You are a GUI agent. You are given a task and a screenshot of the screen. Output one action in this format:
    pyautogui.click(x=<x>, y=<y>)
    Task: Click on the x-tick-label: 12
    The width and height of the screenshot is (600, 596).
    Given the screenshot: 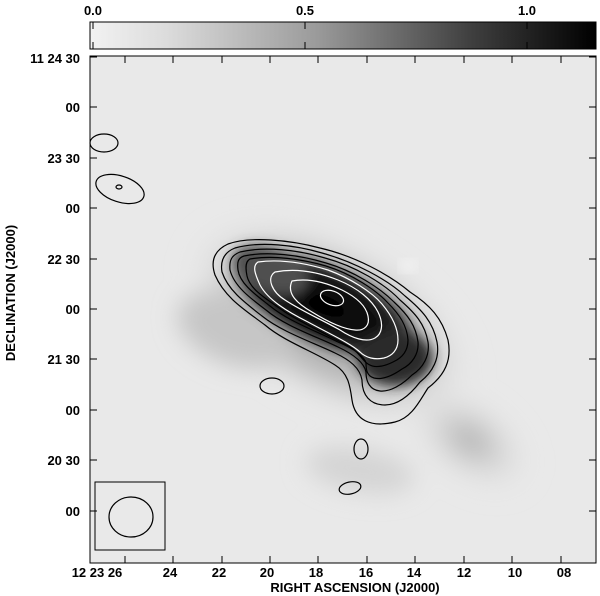 What is the action you would take?
    pyautogui.click(x=464, y=572)
    